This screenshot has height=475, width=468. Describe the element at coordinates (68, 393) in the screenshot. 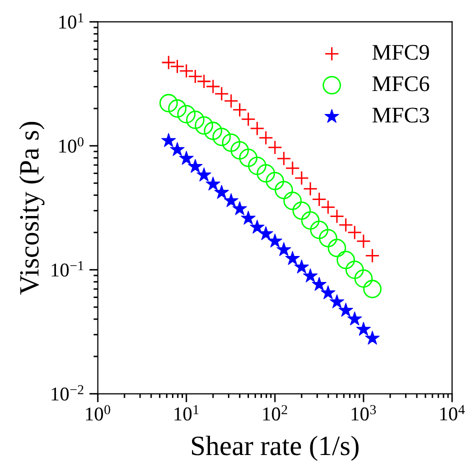

I see `y-tick-label: 10$^{−2}$` at that location.